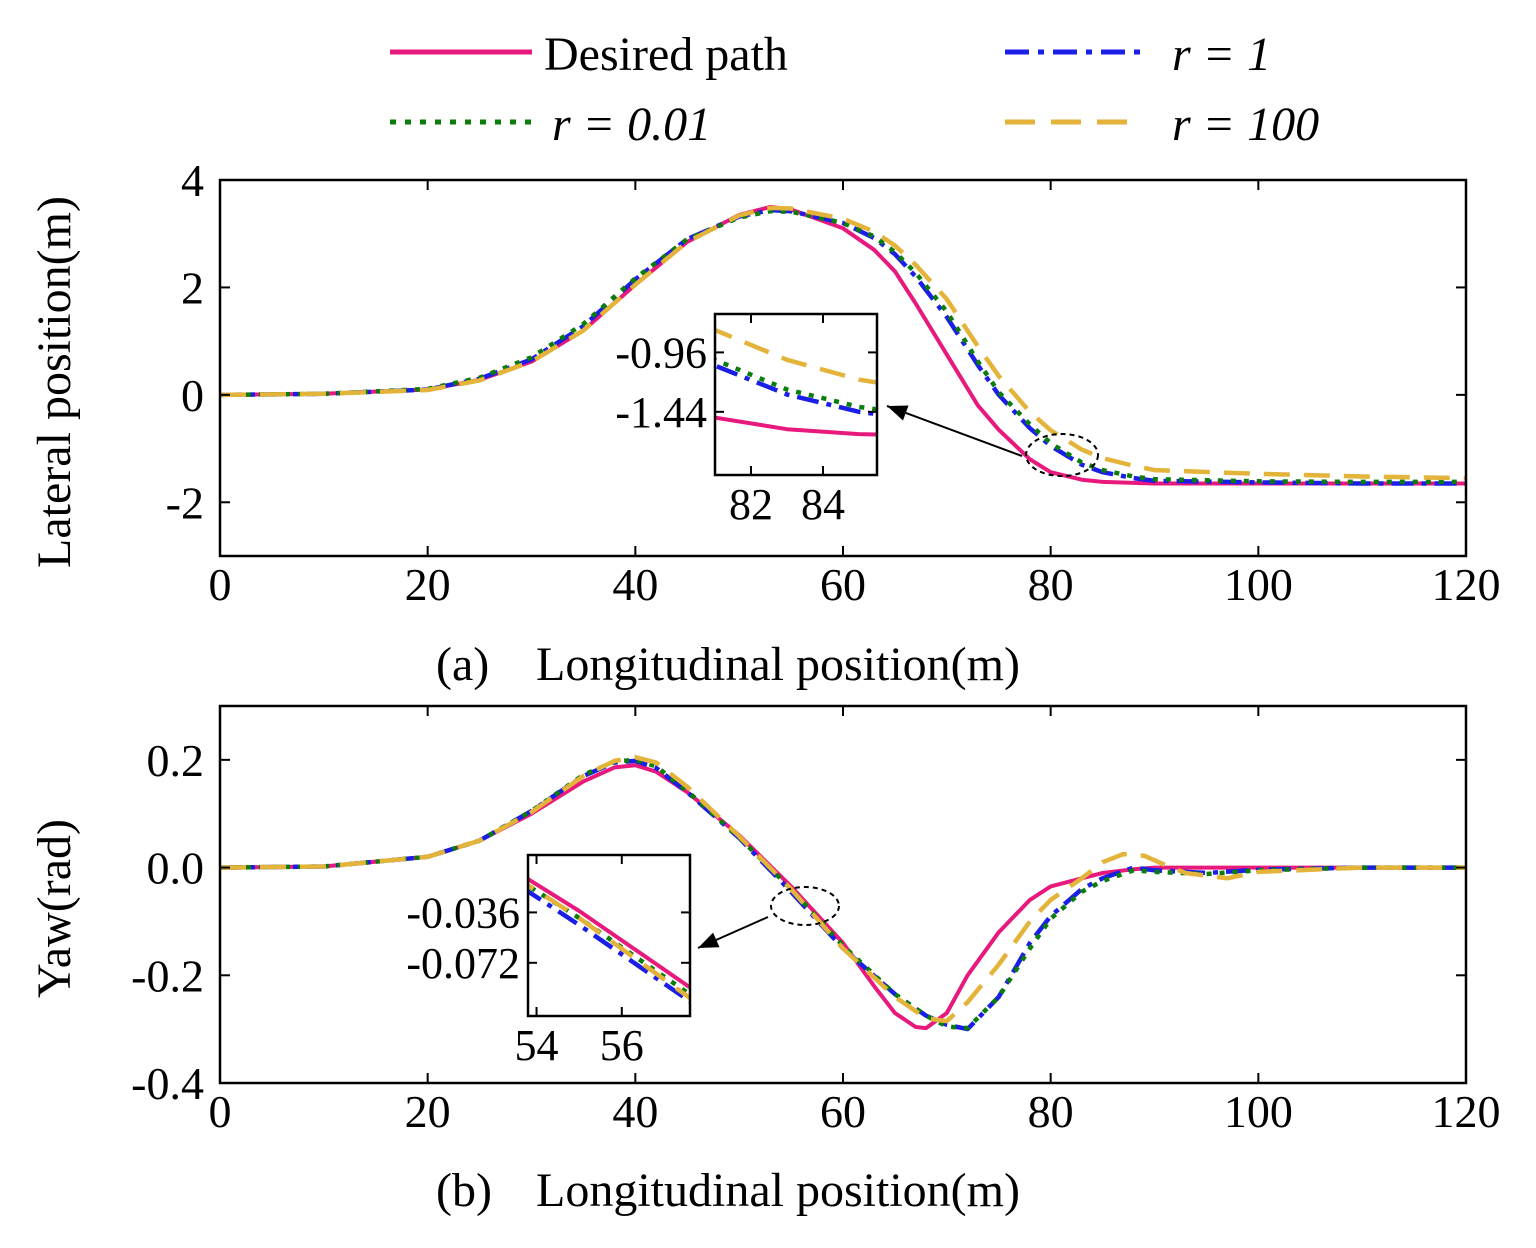 This screenshot has width=1536, height=1248. What do you see at coordinates (185, 502) in the screenshot?
I see `y-tick-label: -2` at bounding box center [185, 502].